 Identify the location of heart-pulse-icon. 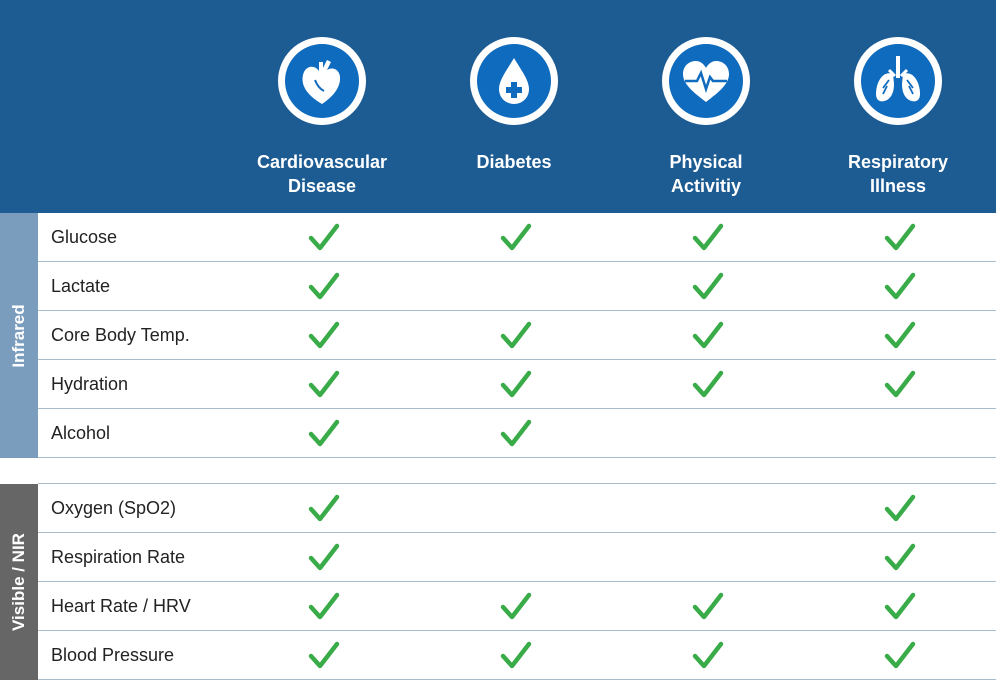
(706, 81).